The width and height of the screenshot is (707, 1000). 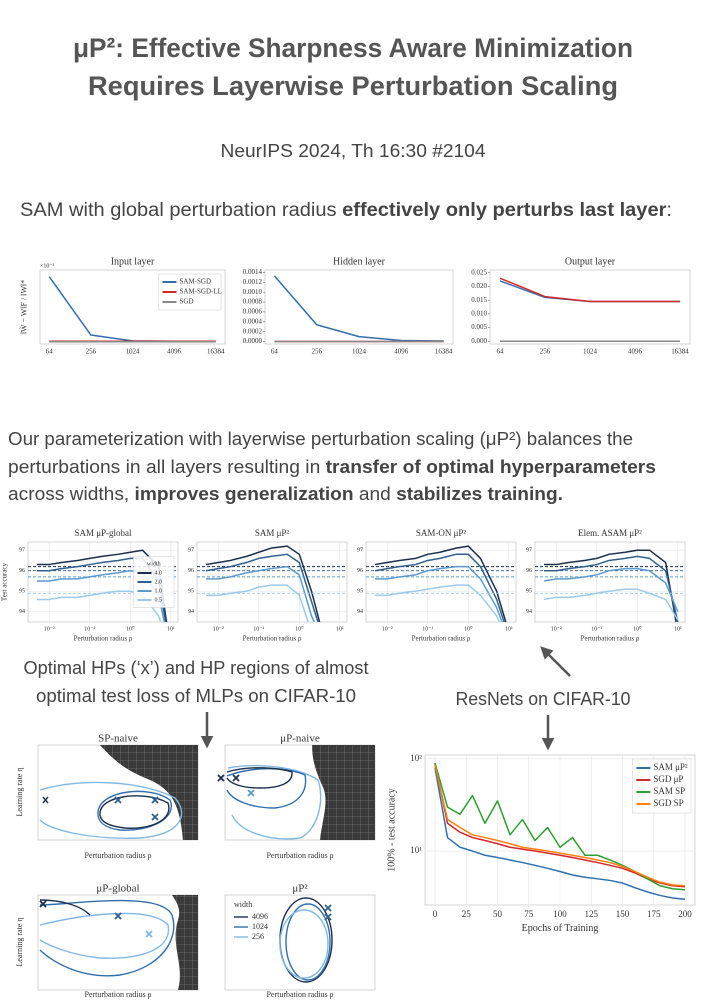 I want to click on x-tick-label: 175, so click(x=654, y=914).